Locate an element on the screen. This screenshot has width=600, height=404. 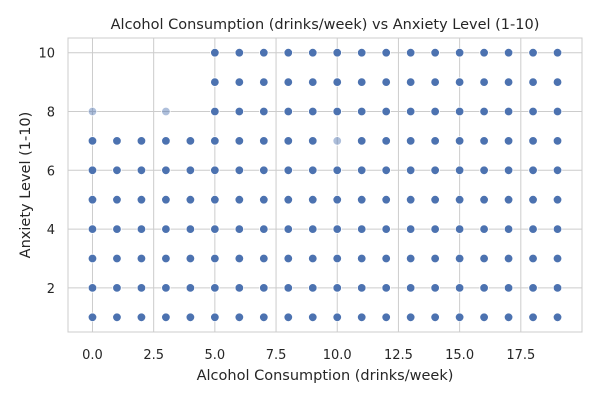
x-tick-label: 2.5 is located at coordinates (153, 355).